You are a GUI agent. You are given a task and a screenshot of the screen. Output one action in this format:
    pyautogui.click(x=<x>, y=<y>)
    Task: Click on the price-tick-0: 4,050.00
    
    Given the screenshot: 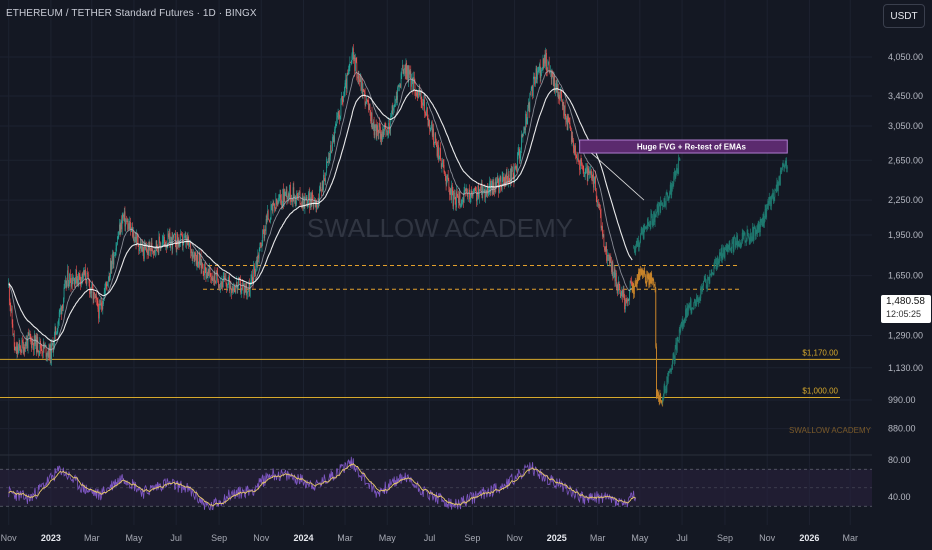 What is the action you would take?
    pyautogui.click(x=905, y=57)
    